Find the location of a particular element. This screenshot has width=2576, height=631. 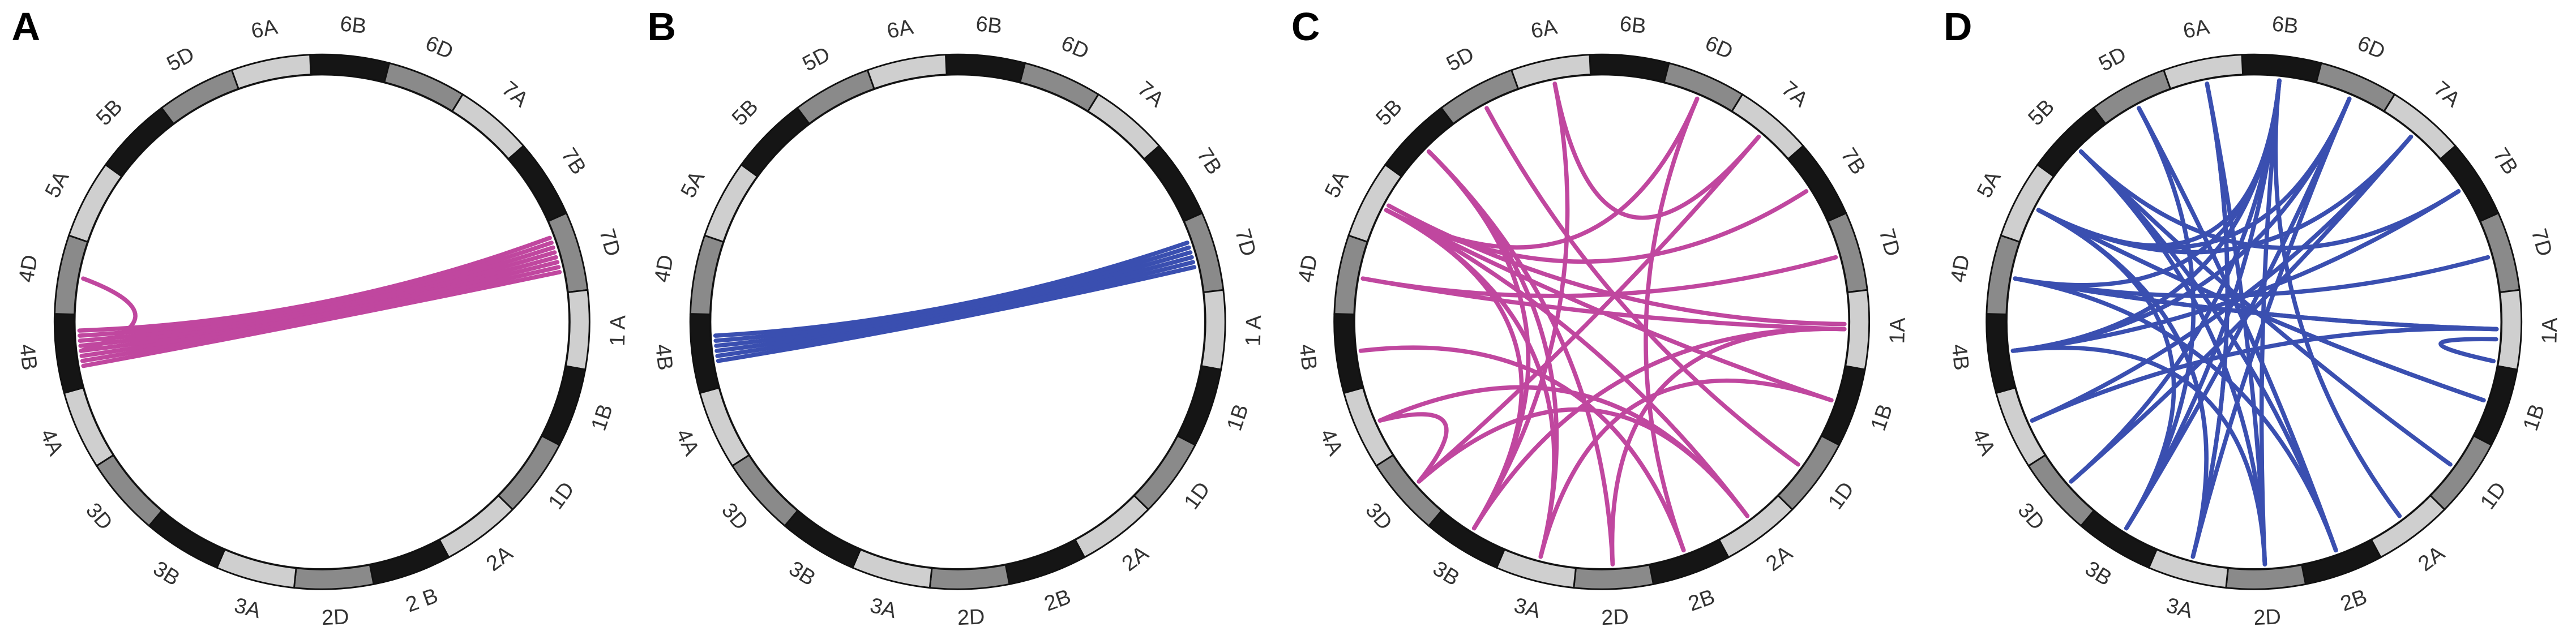

chromosome-label: 7D is located at coordinates (2541, 242).